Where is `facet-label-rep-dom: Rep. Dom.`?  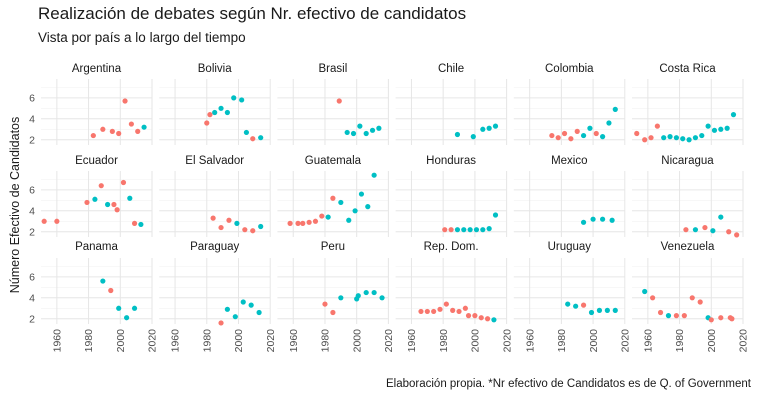 facet-label-rep-dom: Rep. Dom. is located at coordinates (451, 247).